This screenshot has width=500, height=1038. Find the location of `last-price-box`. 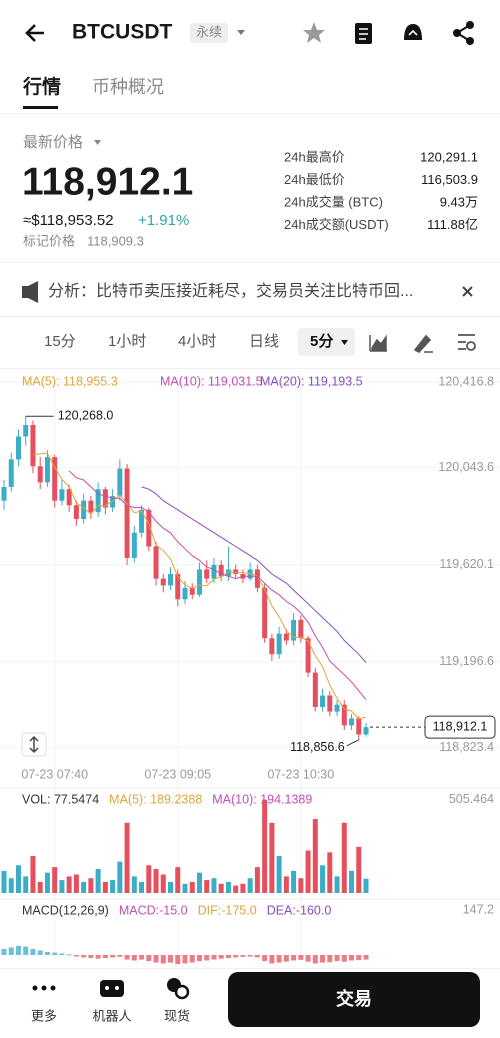

last-price-box is located at coordinates (460, 727).